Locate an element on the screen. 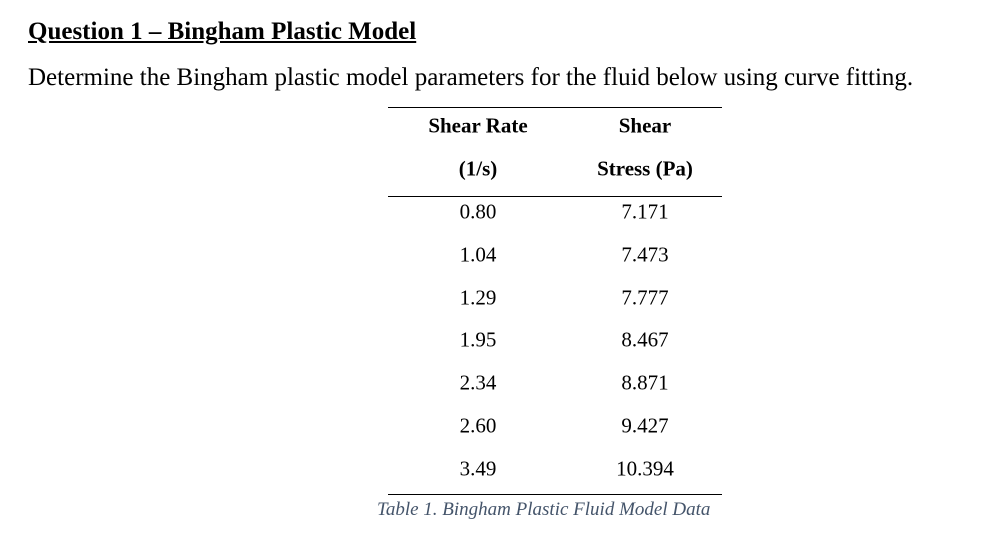 Image resolution: width=1008 pixels, height=551 pixels. column-header: (1/s) is located at coordinates (478, 168).